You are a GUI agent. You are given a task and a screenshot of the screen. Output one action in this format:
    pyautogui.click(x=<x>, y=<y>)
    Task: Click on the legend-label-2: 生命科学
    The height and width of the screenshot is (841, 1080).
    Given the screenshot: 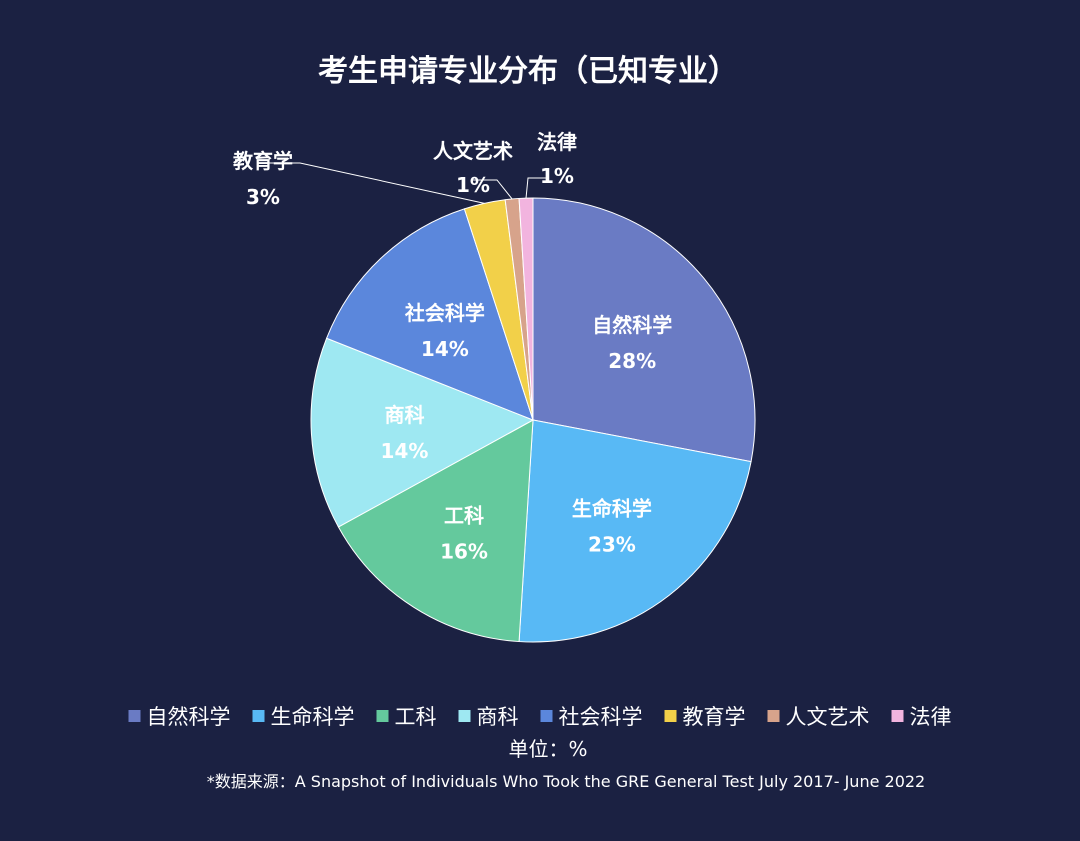 What is the action you would take?
    pyautogui.click(x=313, y=717)
    